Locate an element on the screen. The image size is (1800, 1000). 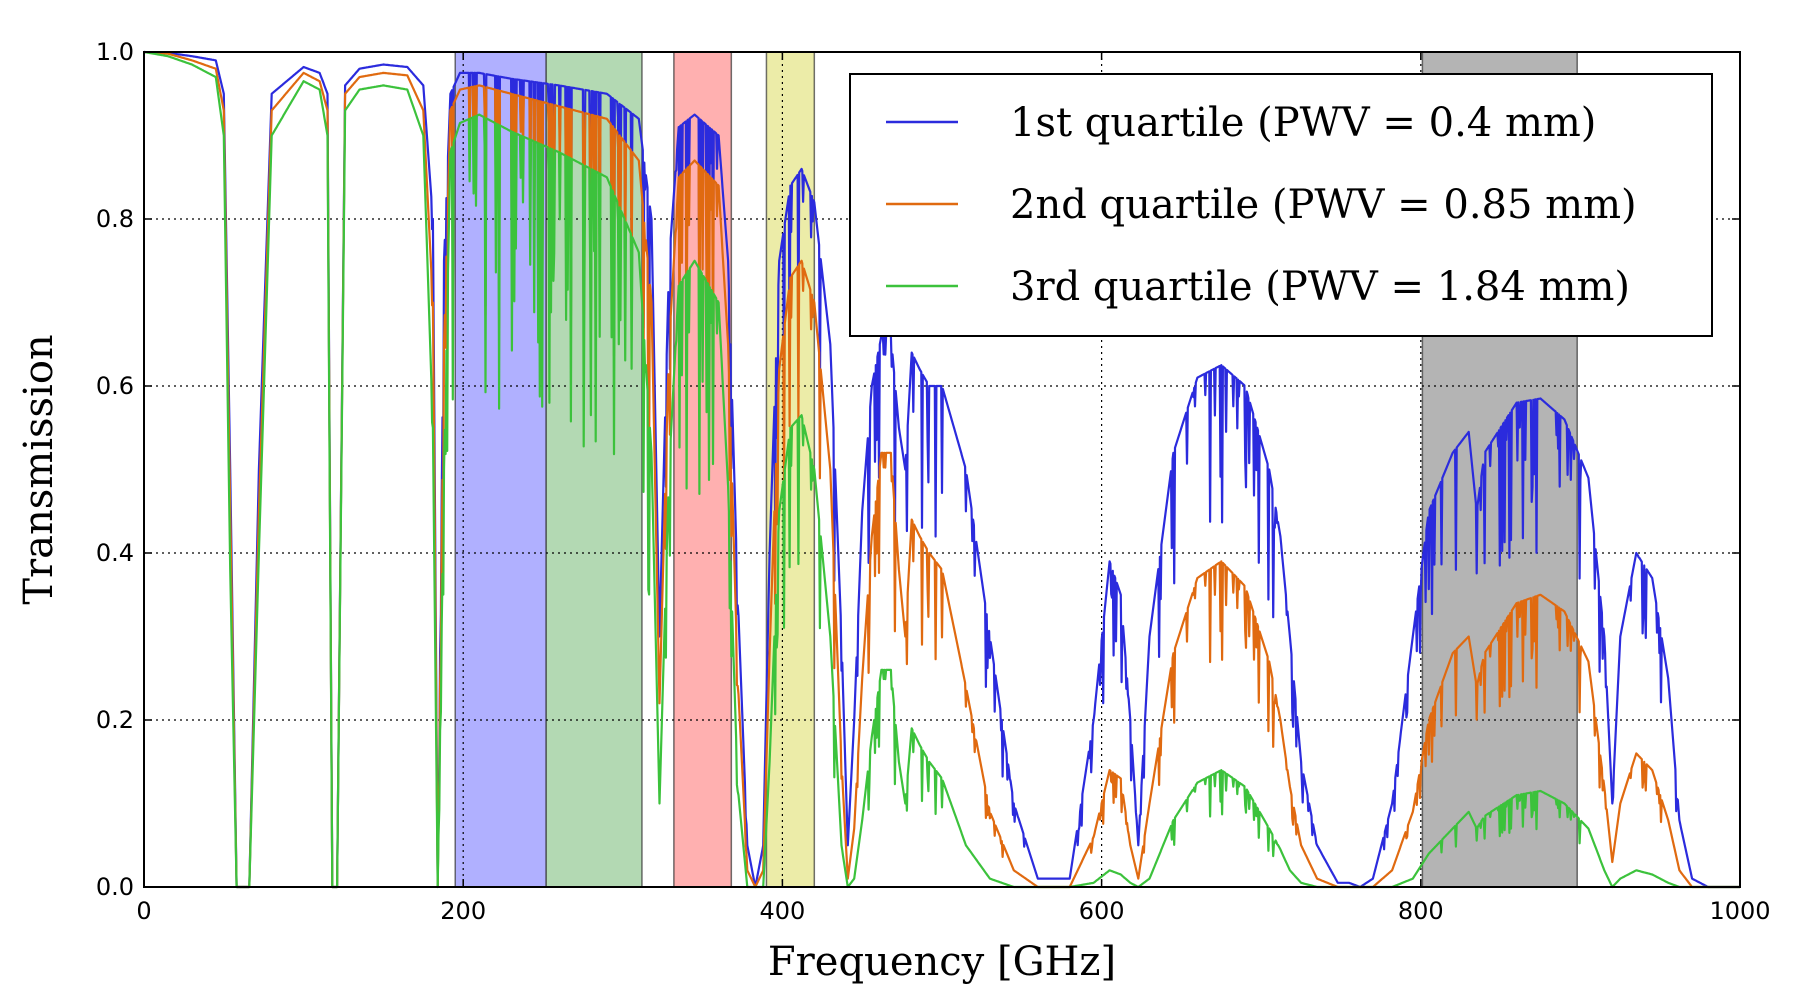
x-axis-label: Frequency [GHz] is located at coordinates (942, 962).